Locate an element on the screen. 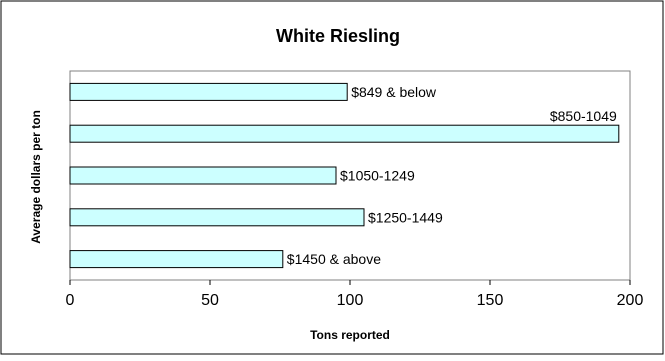 The height and width of the screenshot is (361, 665). x-tick-label: 150 is located at coordinates (490, 300).